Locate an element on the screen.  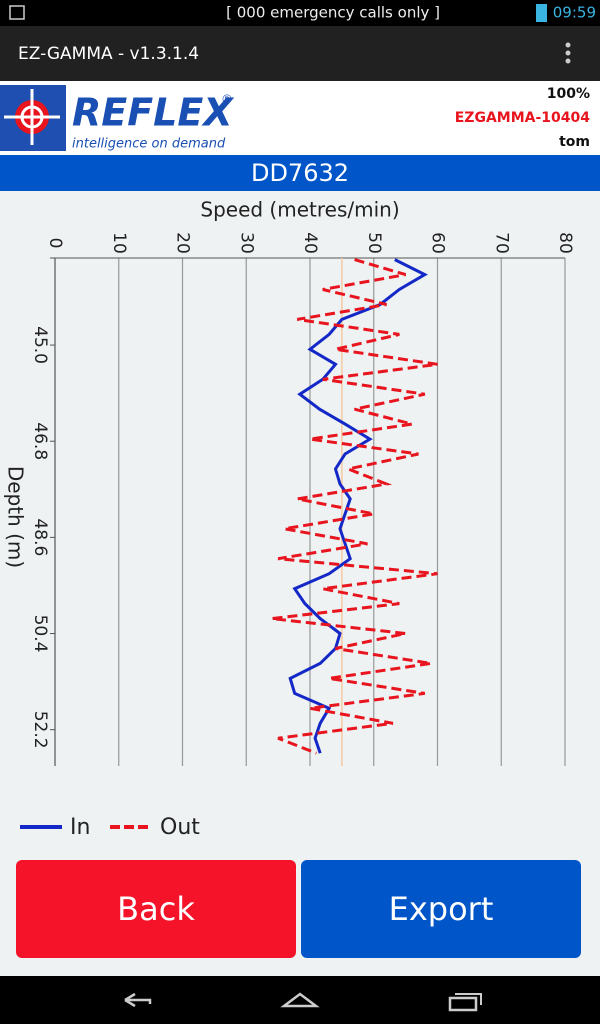
nav-home is located at coordinates (300, 1000).